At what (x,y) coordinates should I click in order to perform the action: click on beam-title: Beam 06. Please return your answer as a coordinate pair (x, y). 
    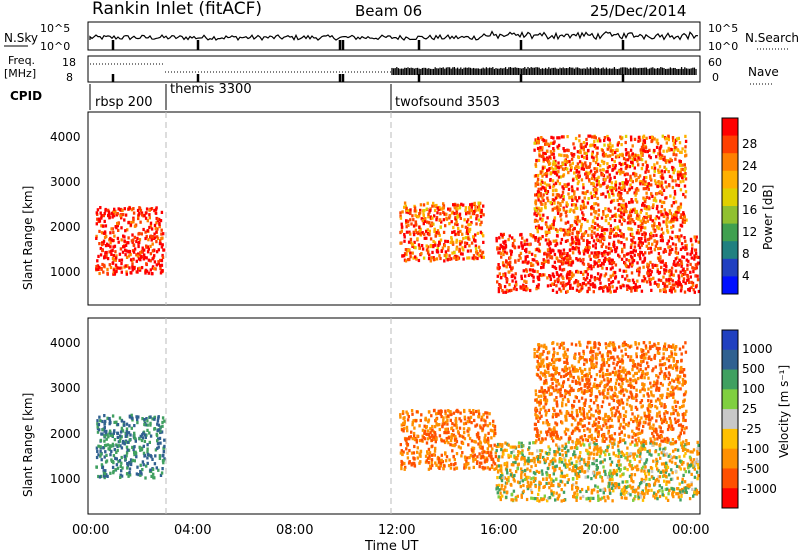
    Looking at the image, I should click on (388, 11).